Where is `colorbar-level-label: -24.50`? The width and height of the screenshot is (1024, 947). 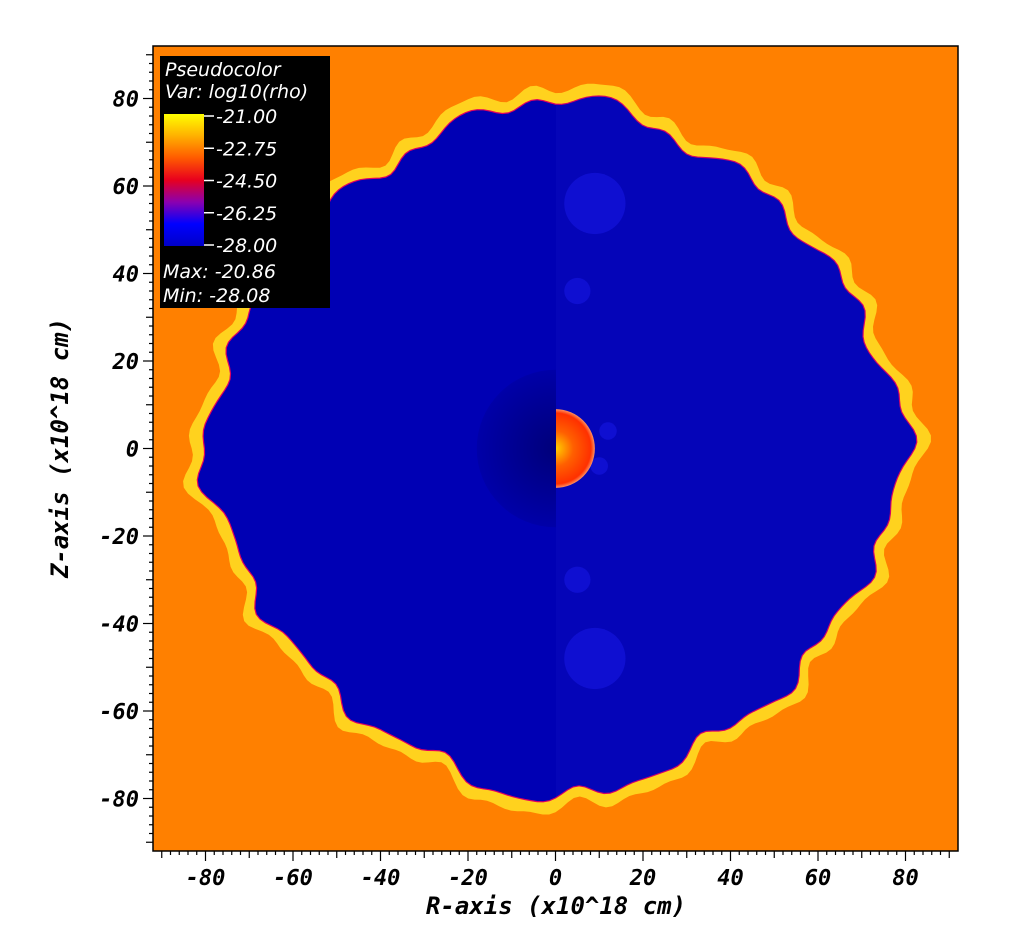
colorbar-level-label: -24.50 is located at coordinates (246, 182).